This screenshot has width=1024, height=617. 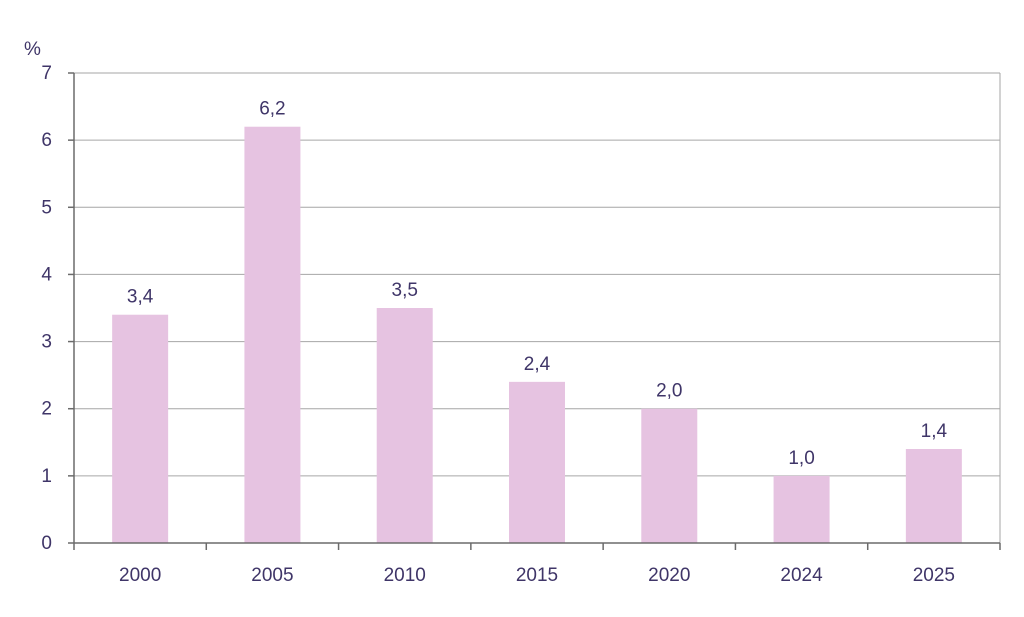 What do you see at coordinates (934, 575) in the screenshot?
I see `x-tick-label: 2025` at bounding box center [934, 575].